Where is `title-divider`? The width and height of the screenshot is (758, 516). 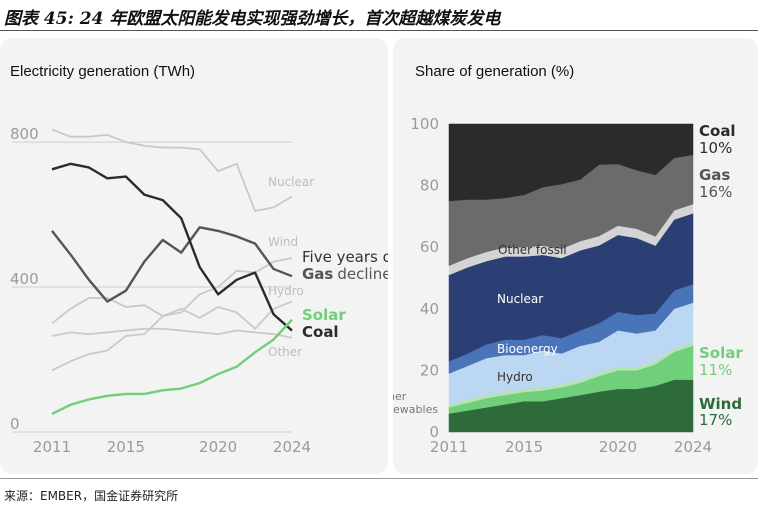
title-divider is located at coordinates (379, 30).